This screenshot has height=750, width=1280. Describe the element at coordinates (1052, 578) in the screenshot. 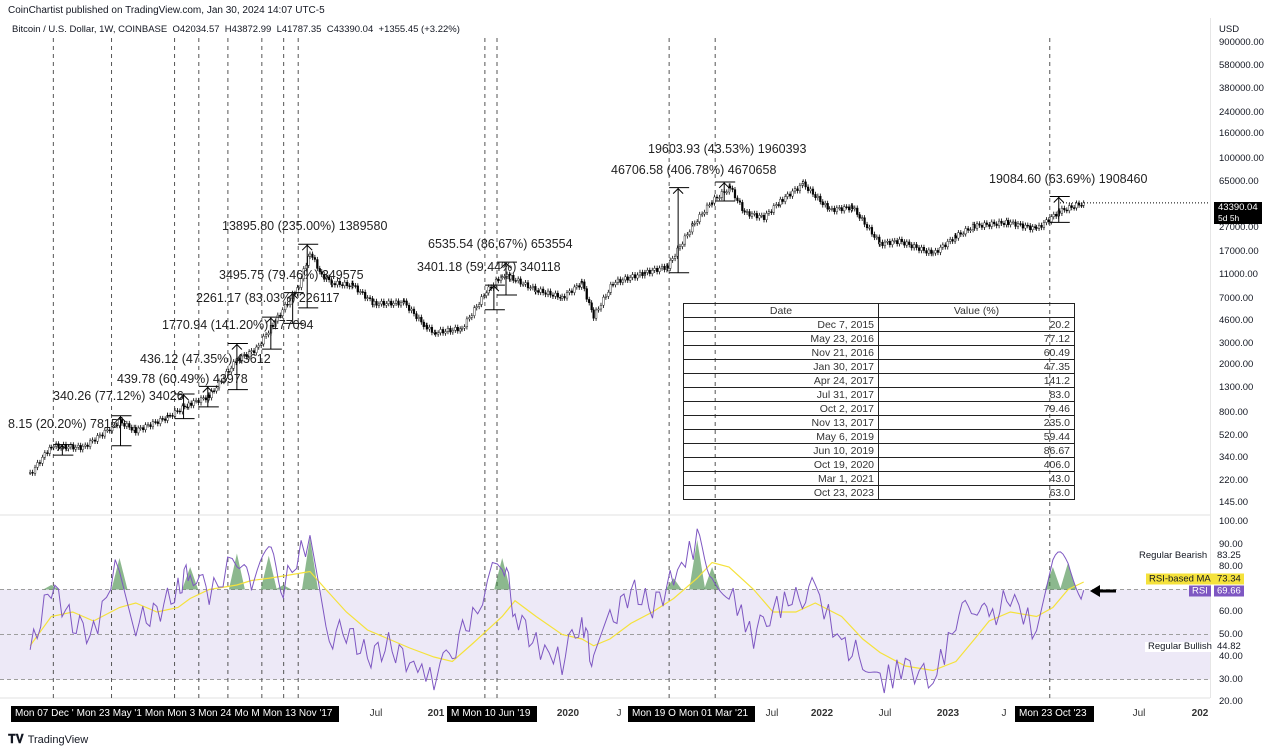

I see `rsi-overbought-fill` at that location.